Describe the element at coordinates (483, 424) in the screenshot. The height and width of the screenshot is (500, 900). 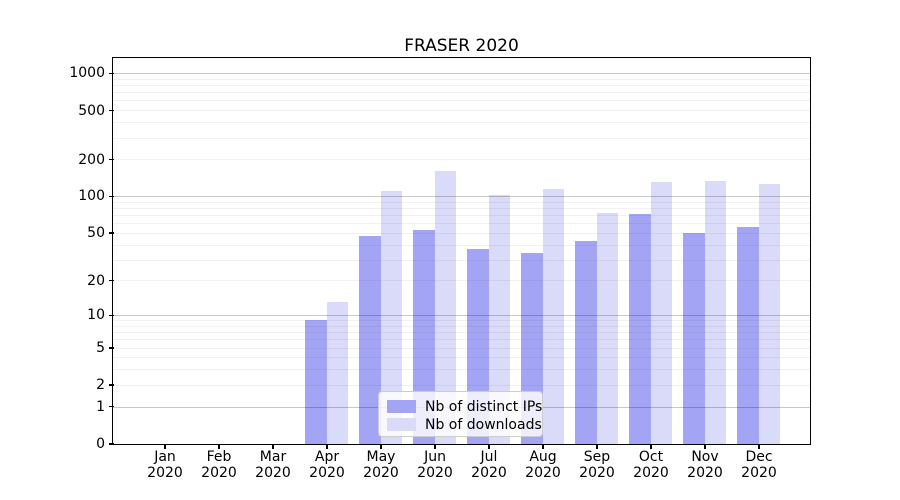
I see `legend-label-downloads: Nb of downloads` at that location.